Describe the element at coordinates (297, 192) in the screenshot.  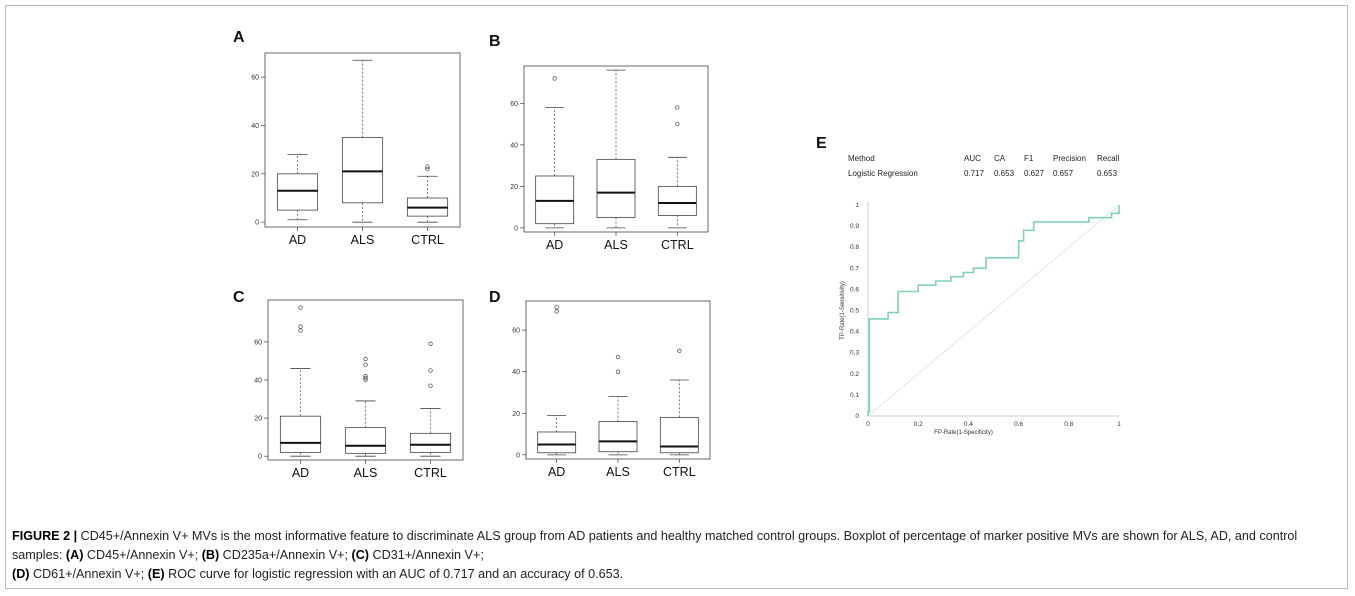
I see `panel-a-box-ad` at that location.